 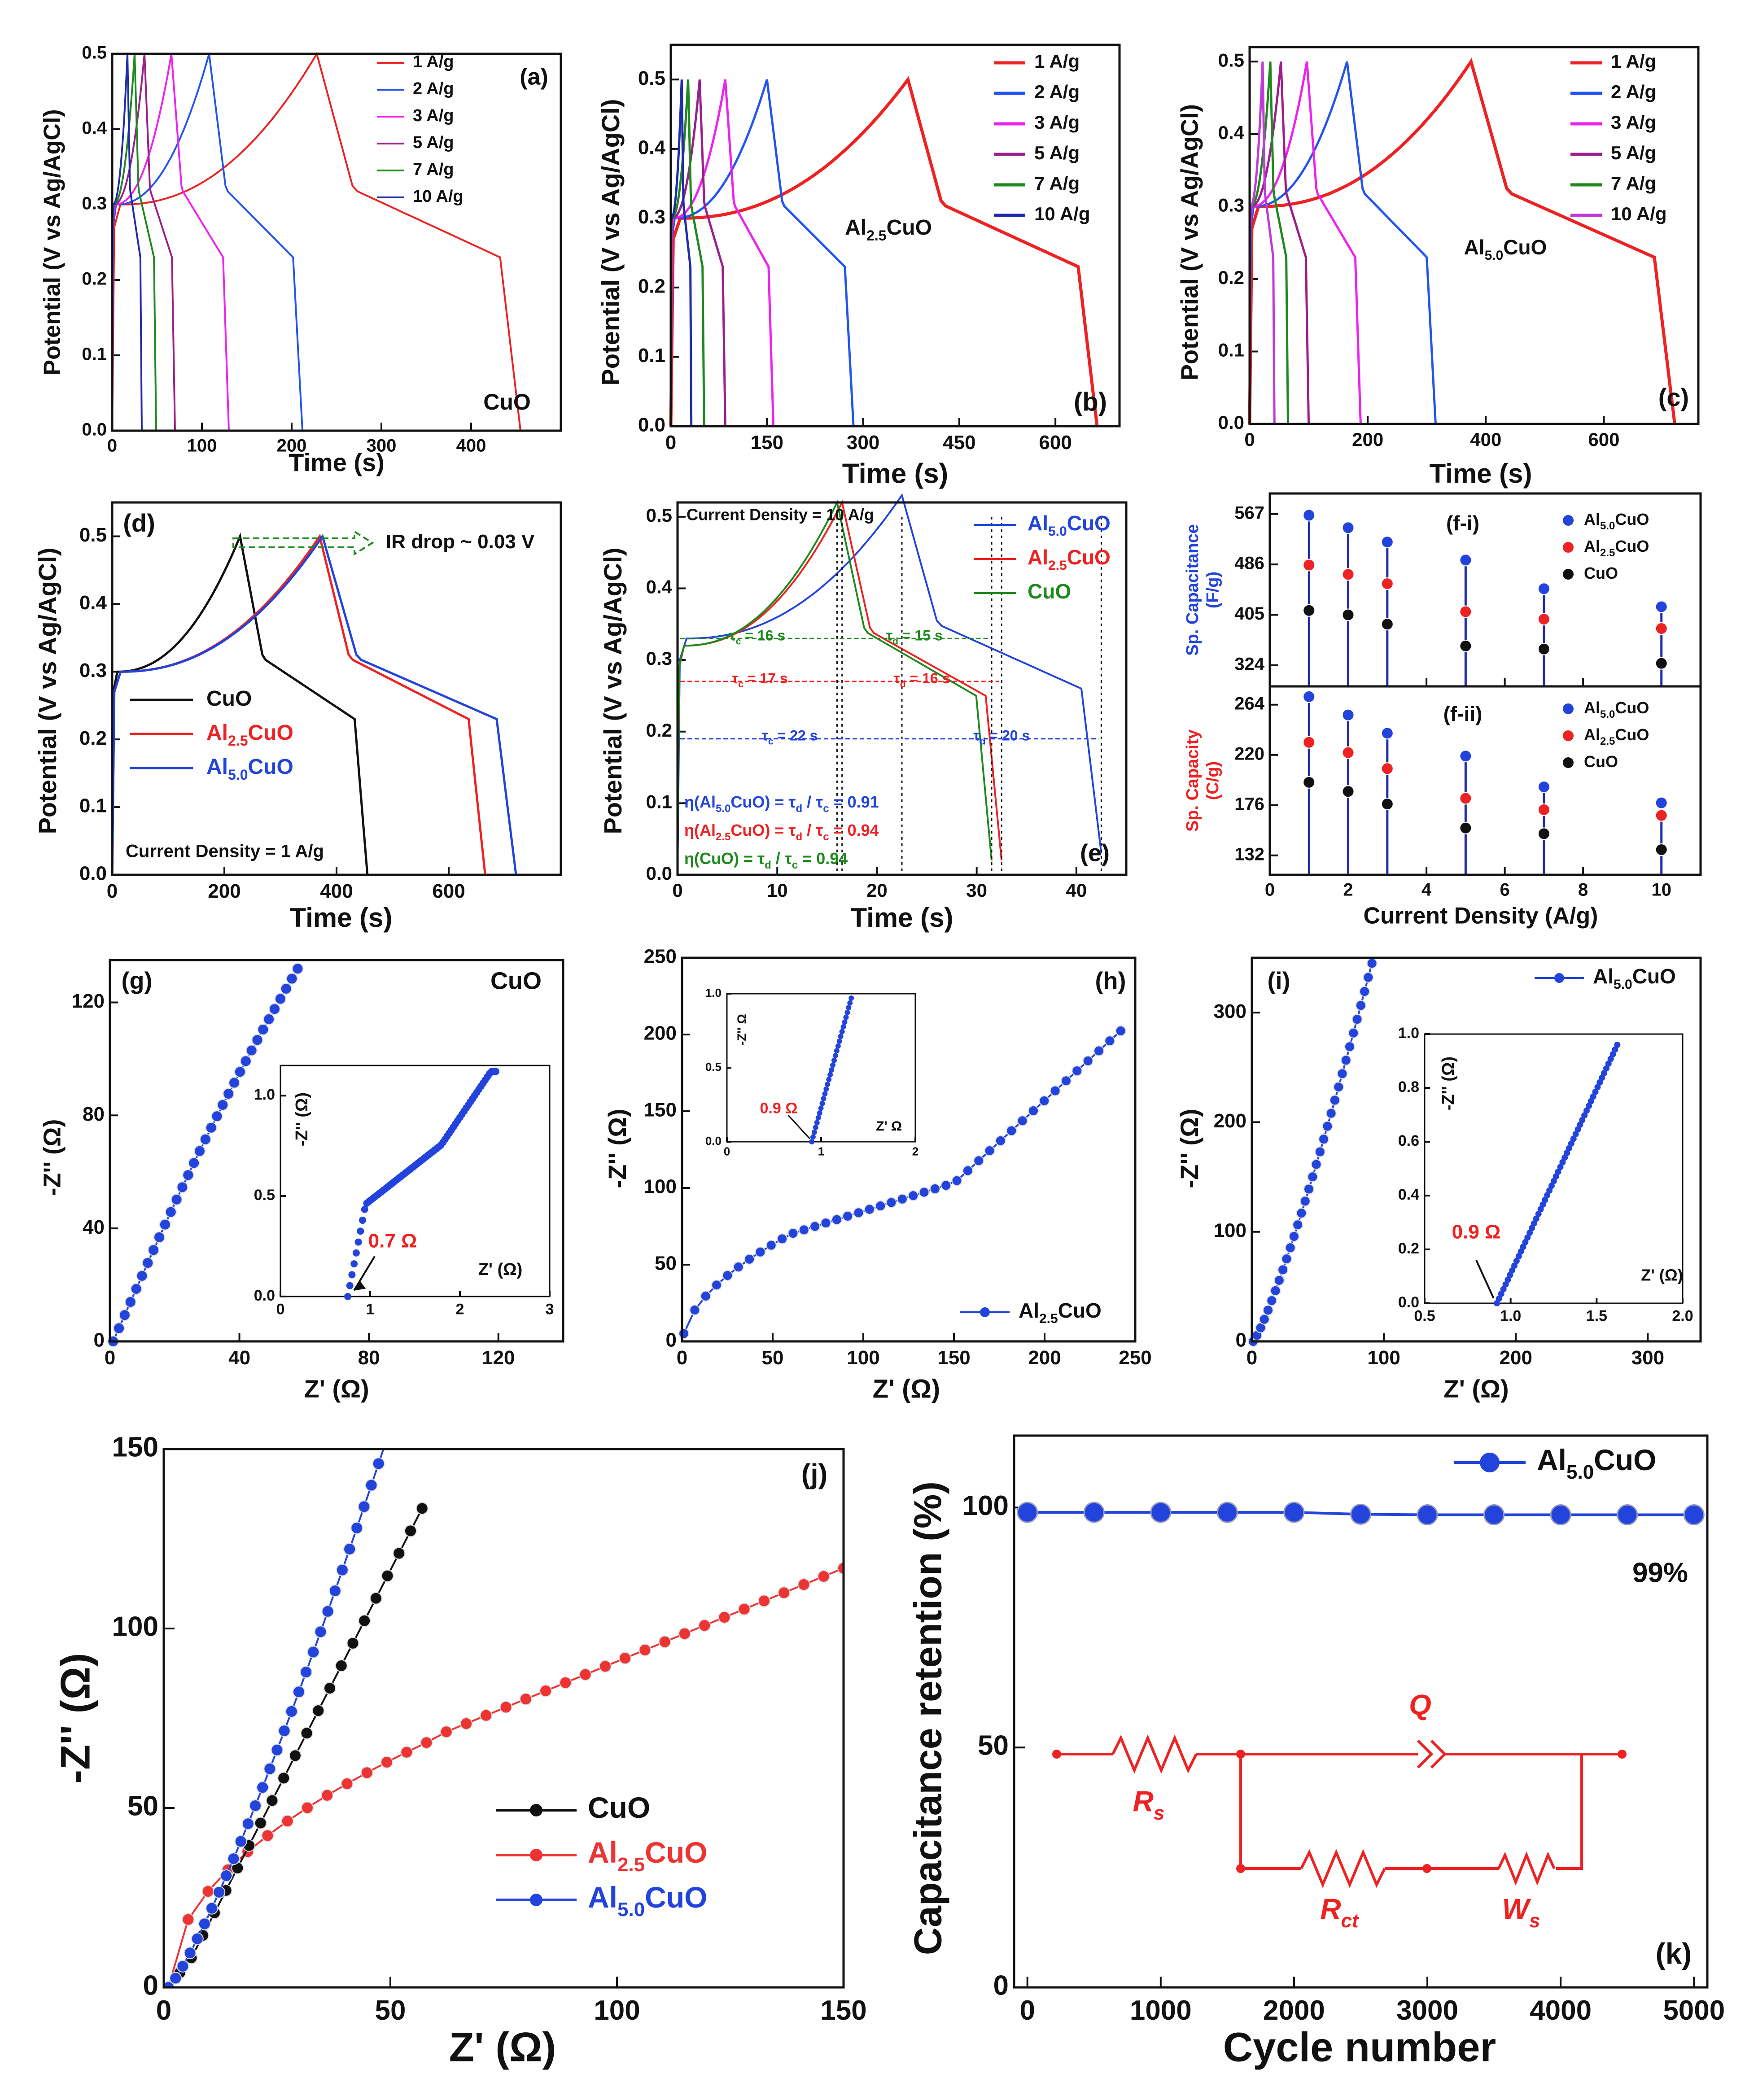 I want to click on inset-arrowhead, so click(x=360, y=1285).